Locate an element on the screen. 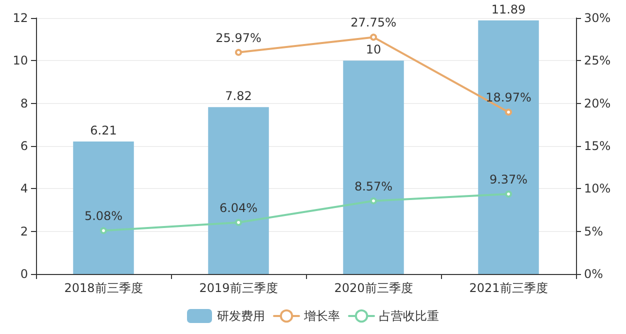 This screenshot has height=334, width=626. y2-tick-label: 5% is located at coordinates (594, 231).